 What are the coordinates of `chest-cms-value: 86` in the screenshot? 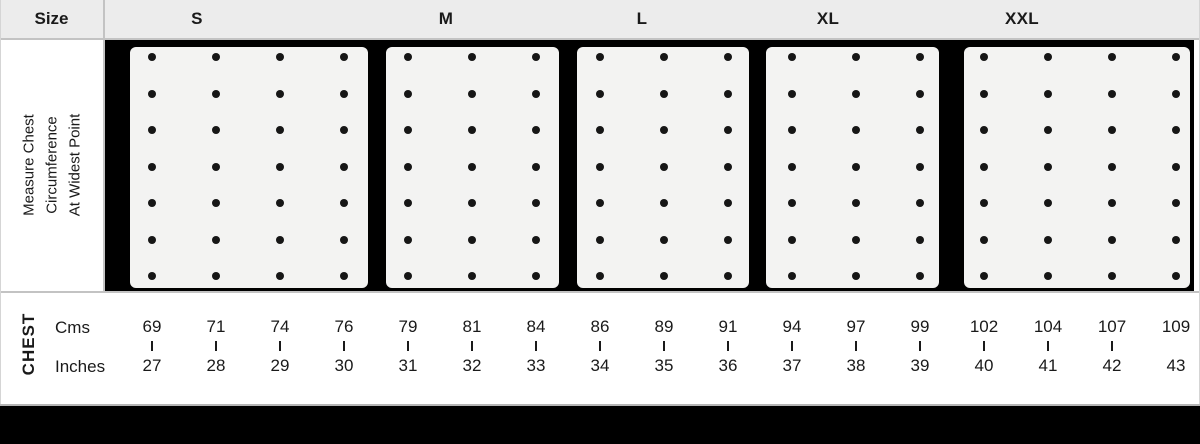 It's located at (600, 326).